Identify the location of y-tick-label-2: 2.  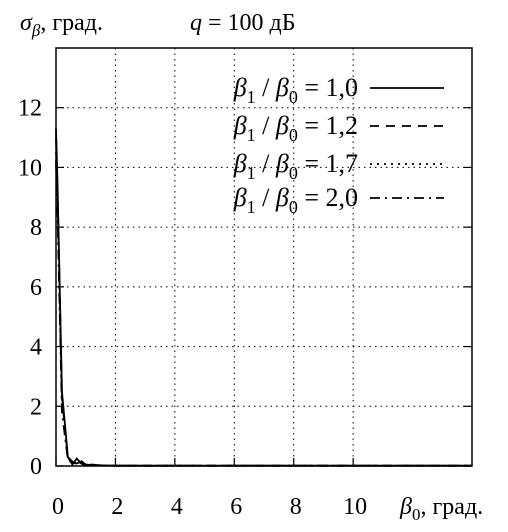
(36, 407).